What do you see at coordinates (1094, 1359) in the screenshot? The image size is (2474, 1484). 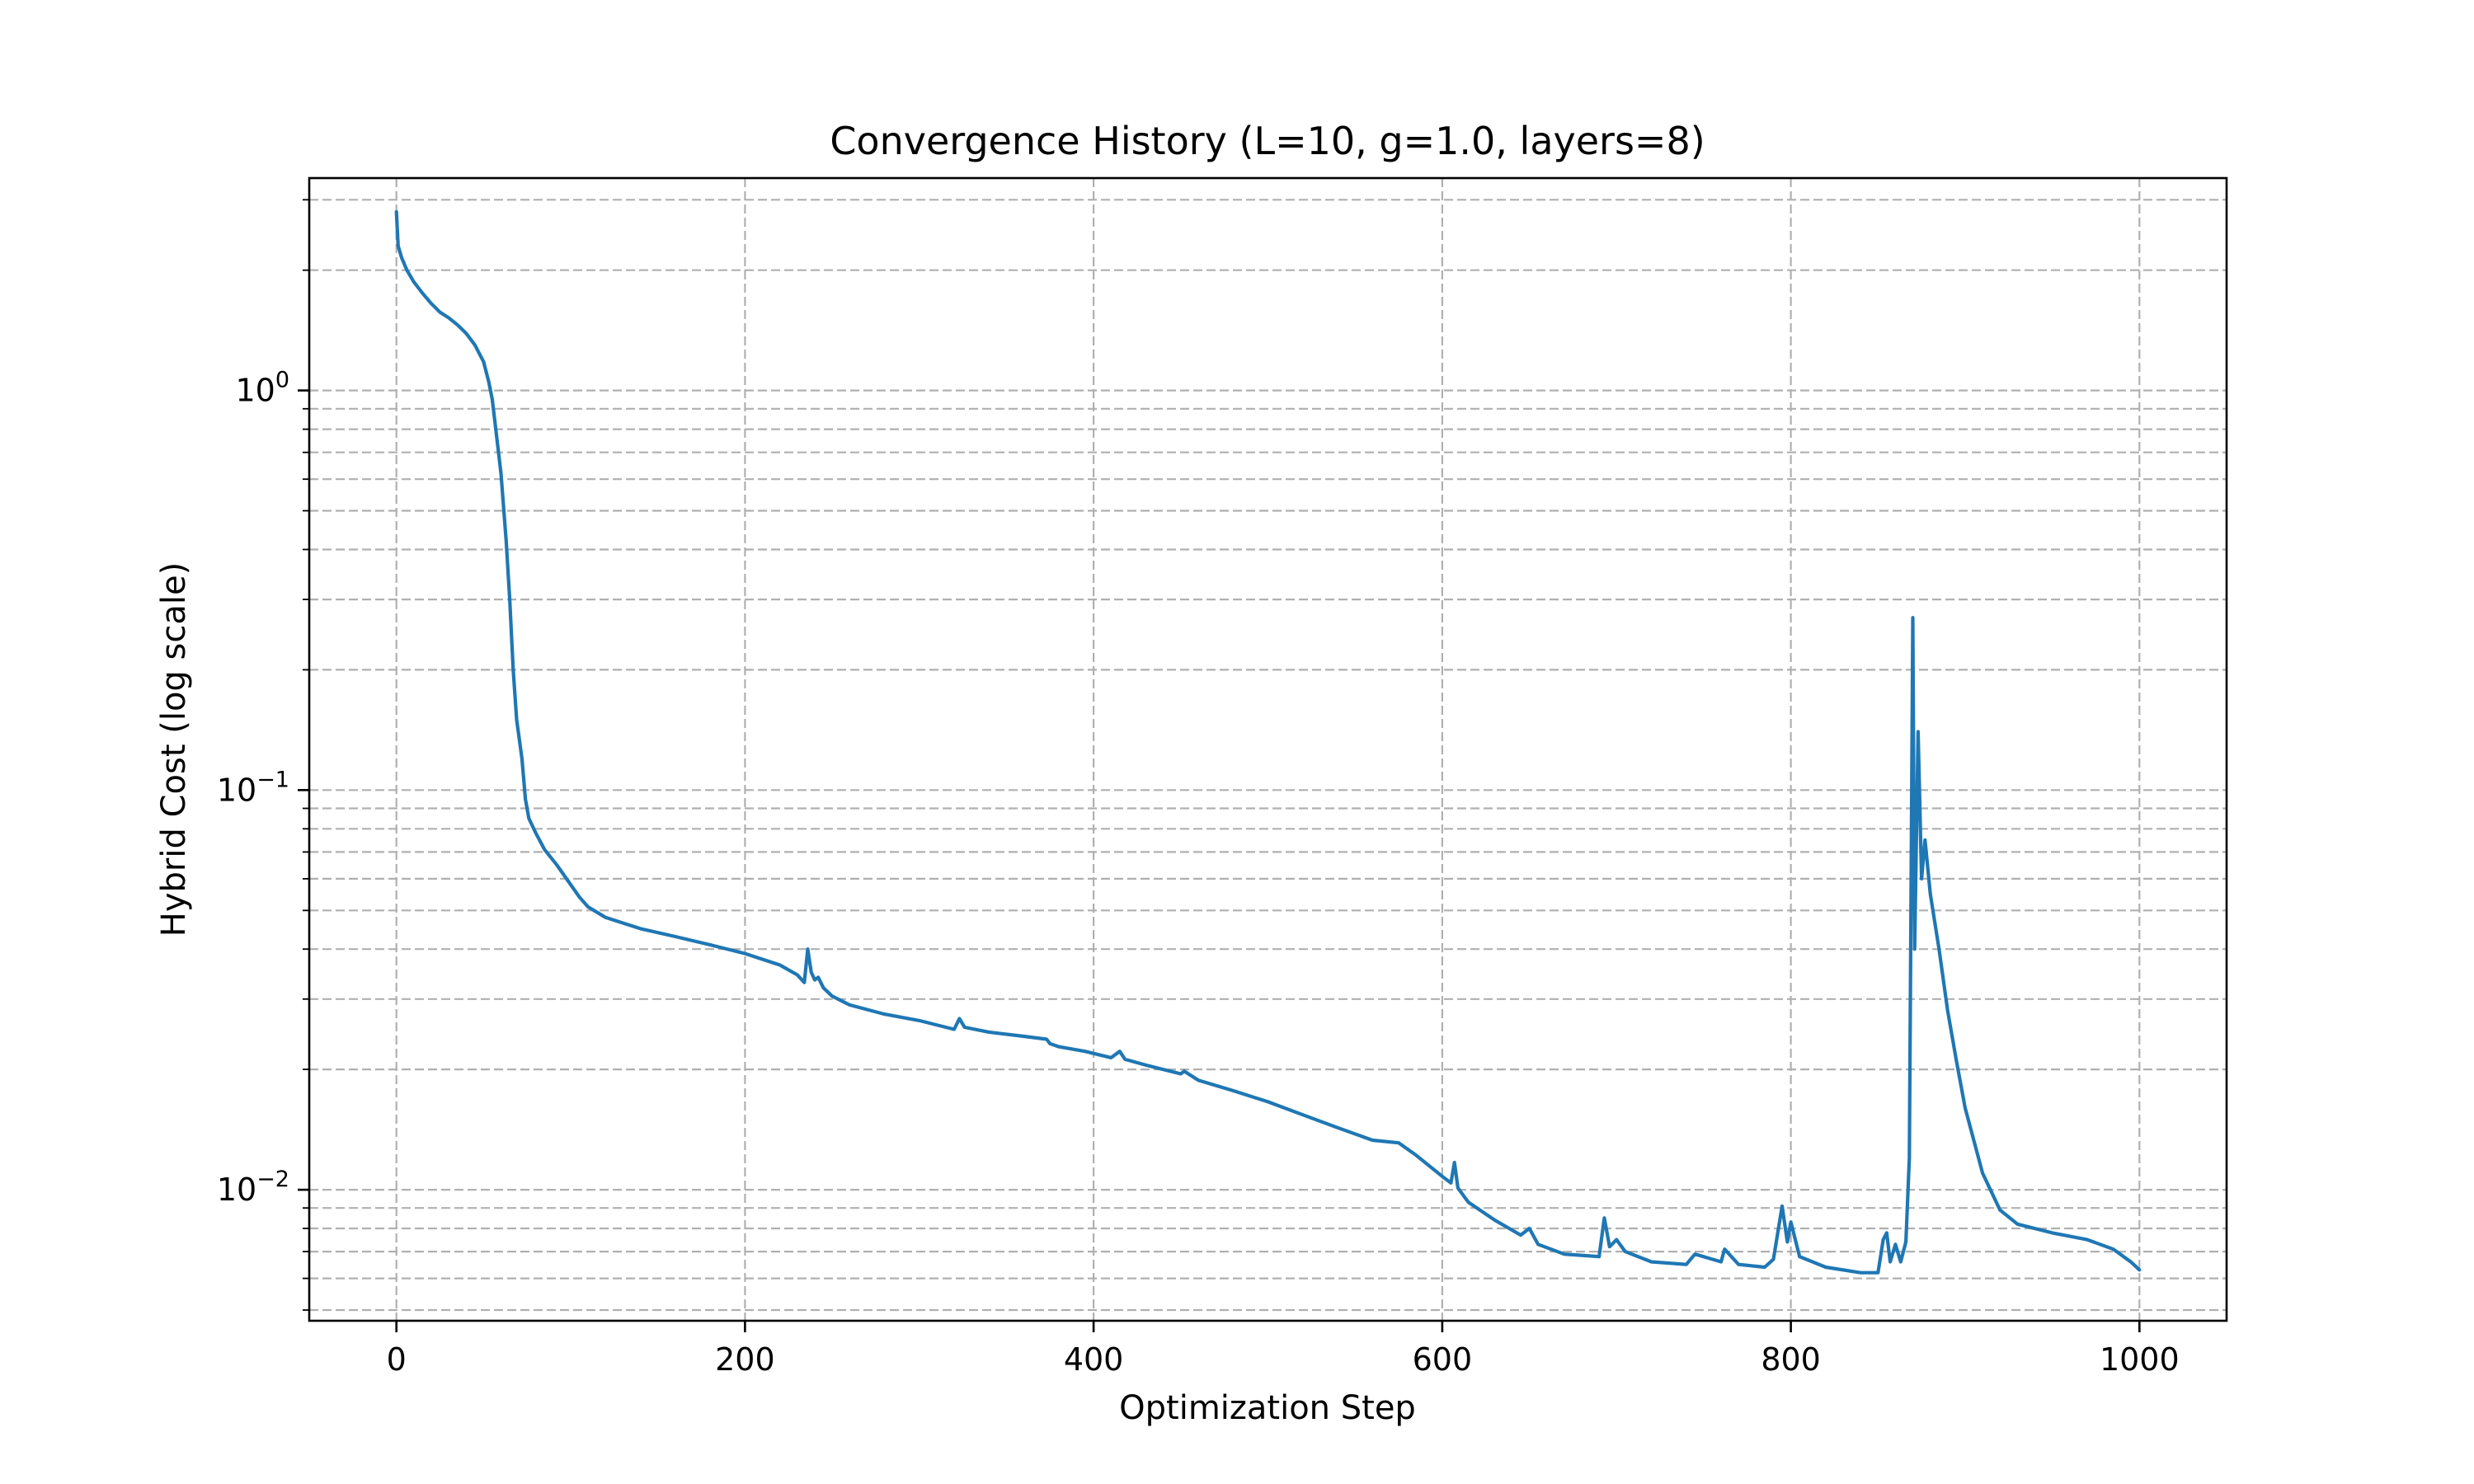 I see `x-tick-label: 400` at bounding box center [1094, 1359].